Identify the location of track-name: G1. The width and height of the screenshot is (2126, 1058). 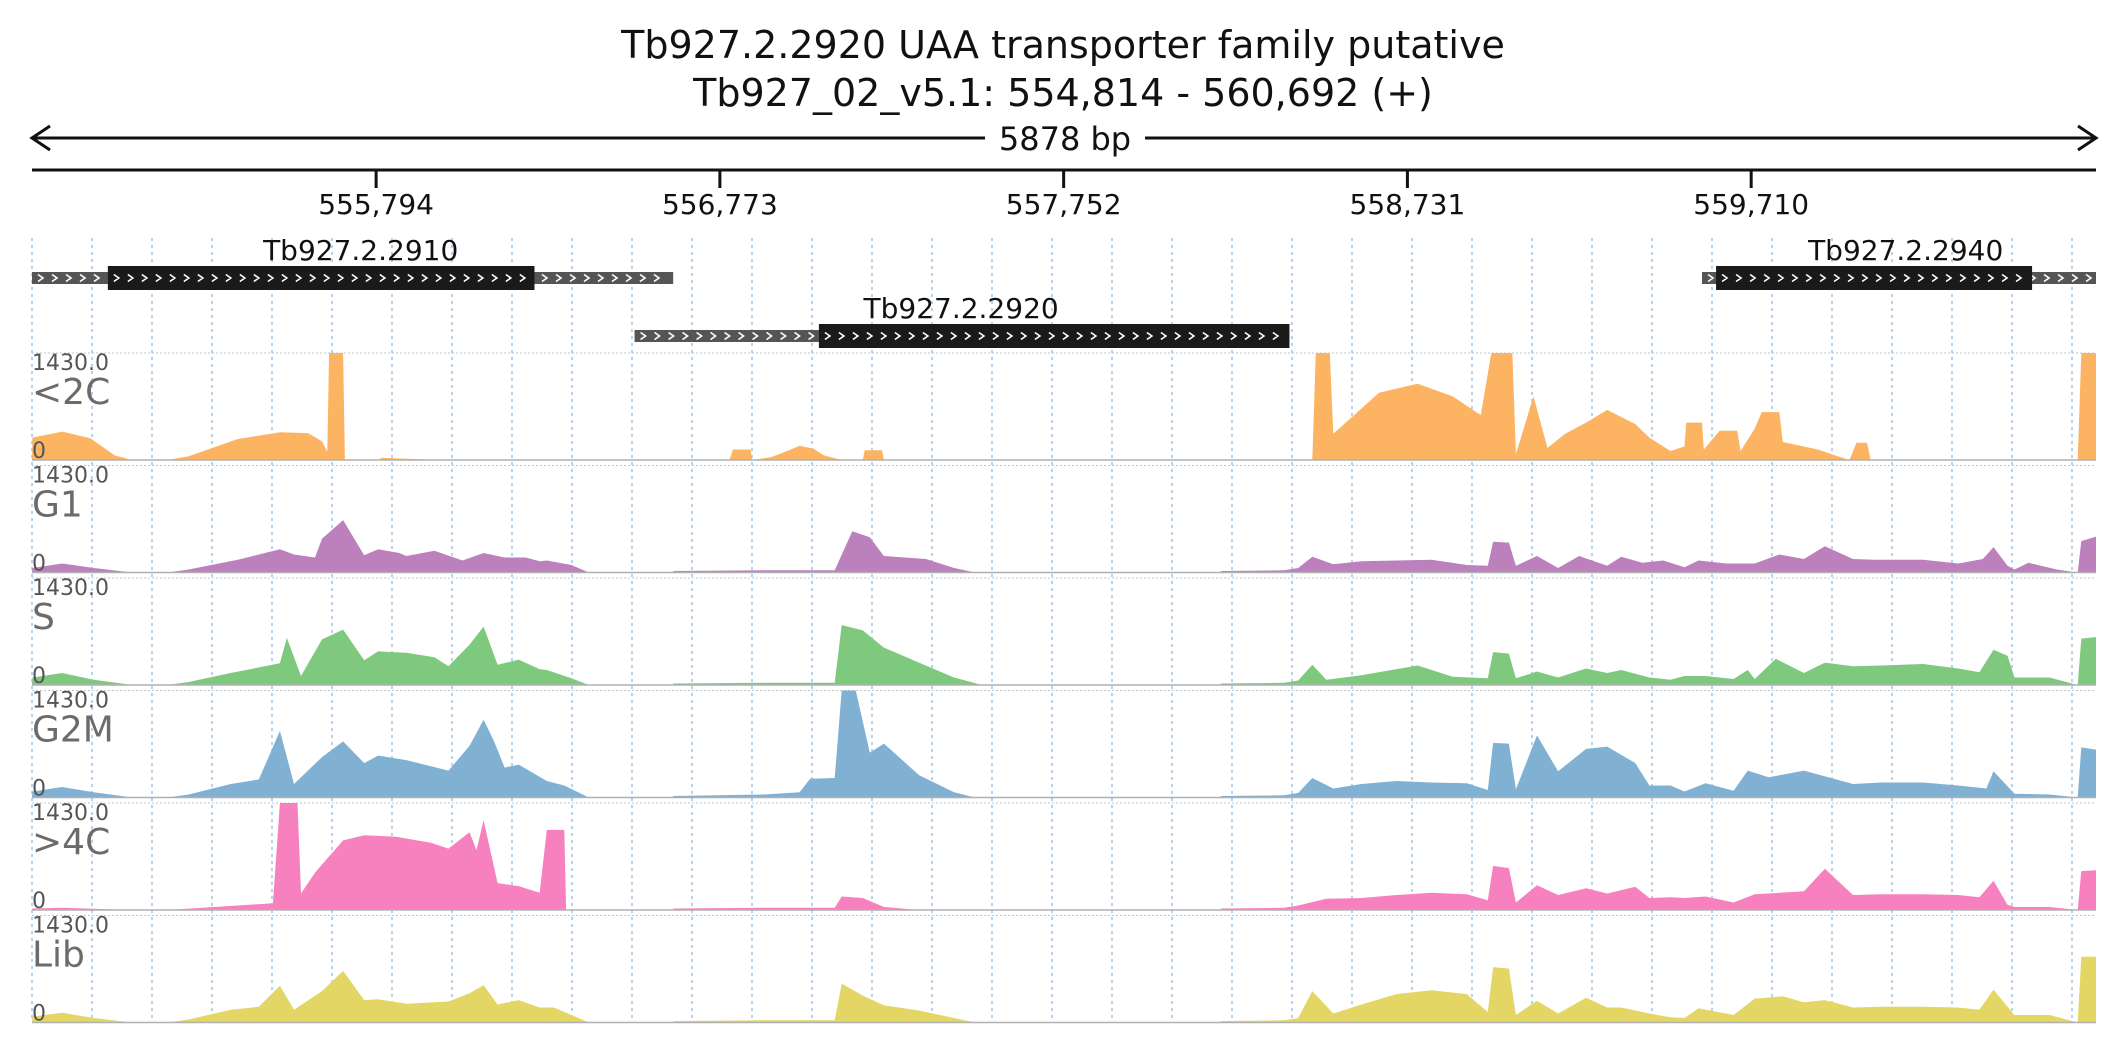
(57, 505).